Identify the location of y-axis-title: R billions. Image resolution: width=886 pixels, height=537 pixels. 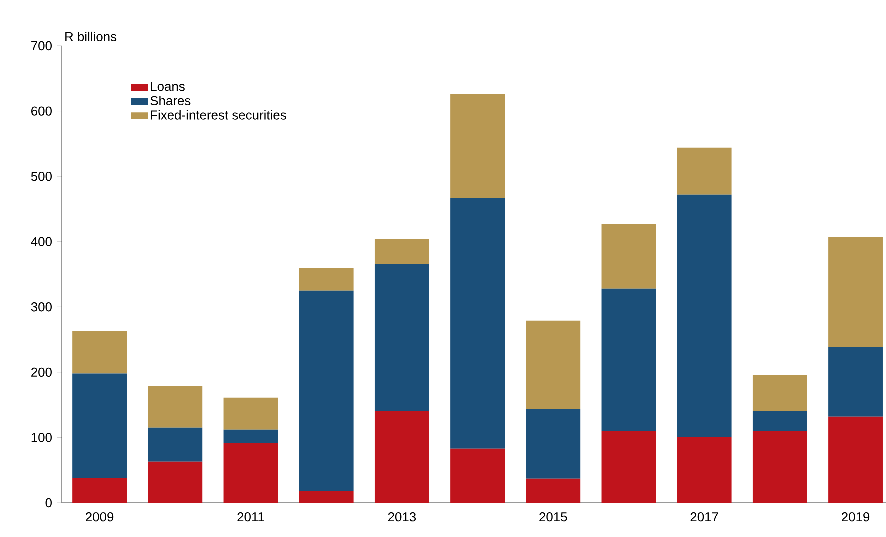
(91, 37).